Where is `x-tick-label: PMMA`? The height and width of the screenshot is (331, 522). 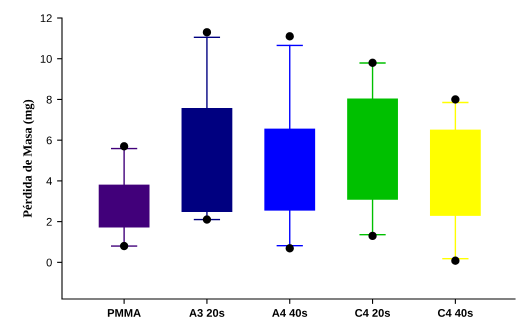
x-tick-label: PMMA is located at coordinates (124, 313).